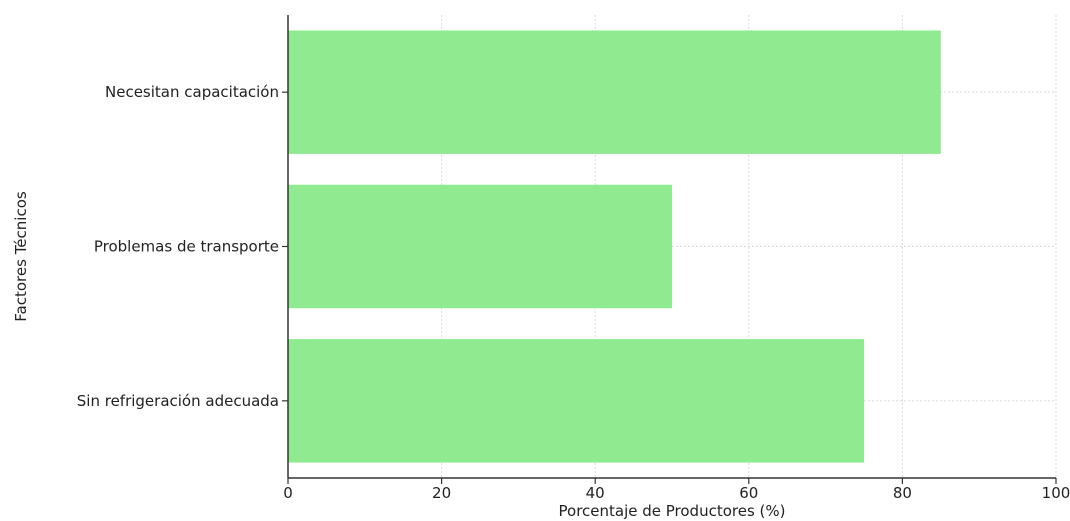  I want to click on x-tick-label: 20, so click(441, 493).